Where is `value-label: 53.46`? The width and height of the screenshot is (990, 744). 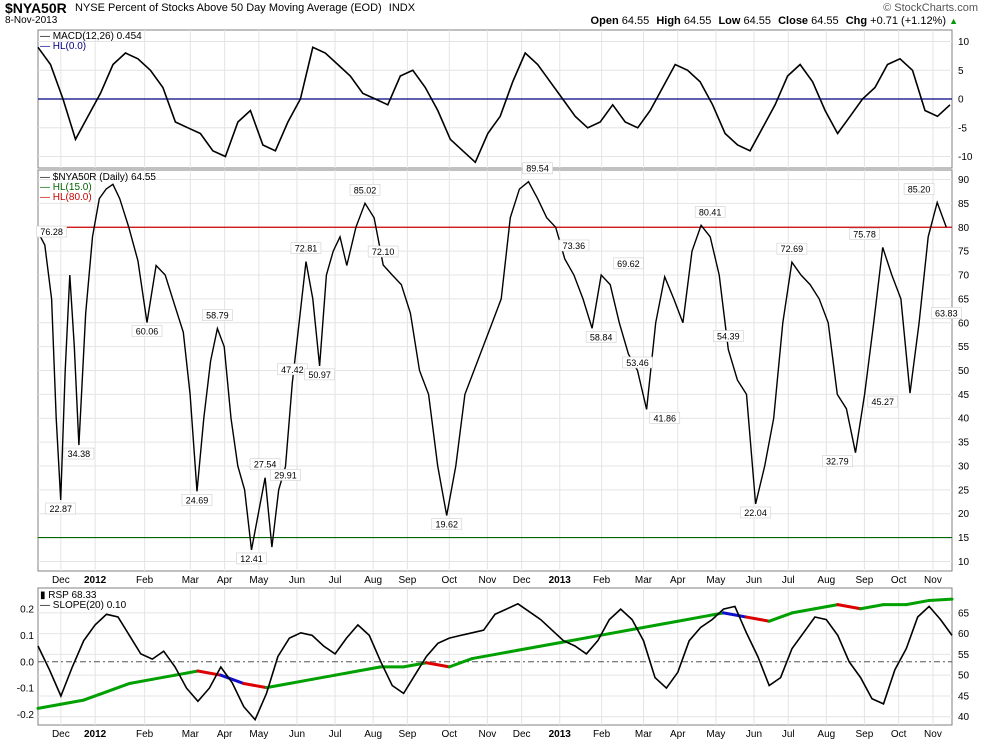 value-label: 53.46 is located at coordinates (637, 363).